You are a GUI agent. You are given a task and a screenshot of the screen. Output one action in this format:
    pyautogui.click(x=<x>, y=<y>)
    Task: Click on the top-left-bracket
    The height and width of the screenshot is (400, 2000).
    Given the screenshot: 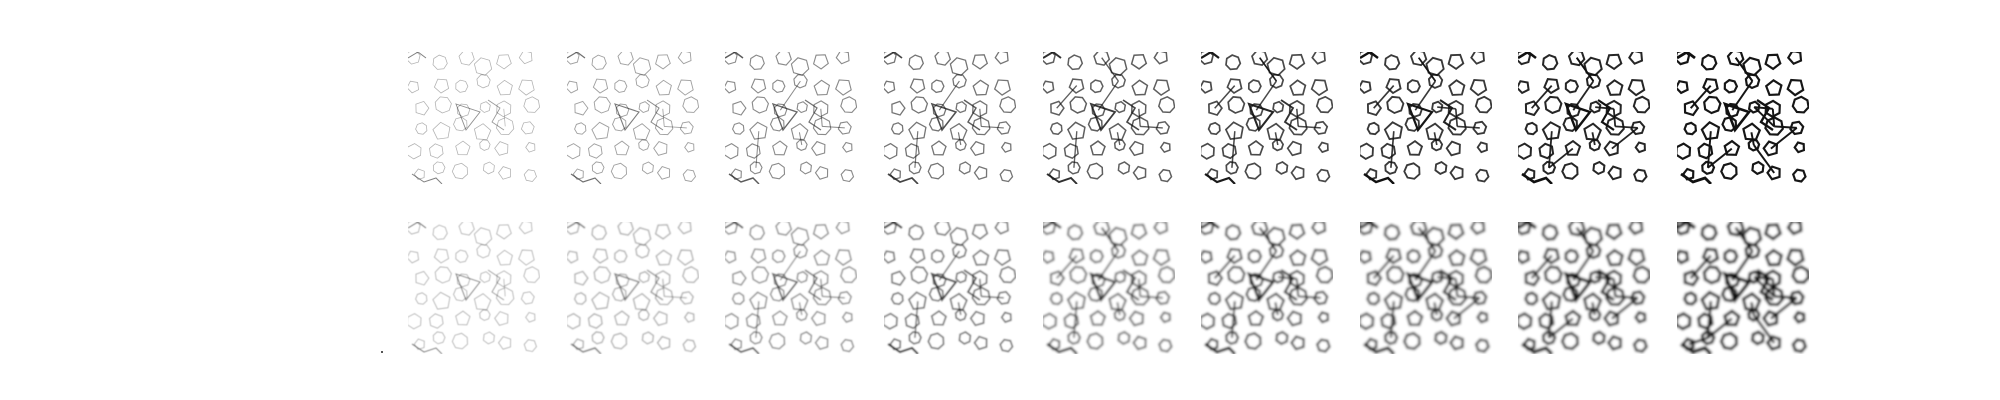 What is the action you would take?
    pyautogui.click(x=1528, y=226)
    